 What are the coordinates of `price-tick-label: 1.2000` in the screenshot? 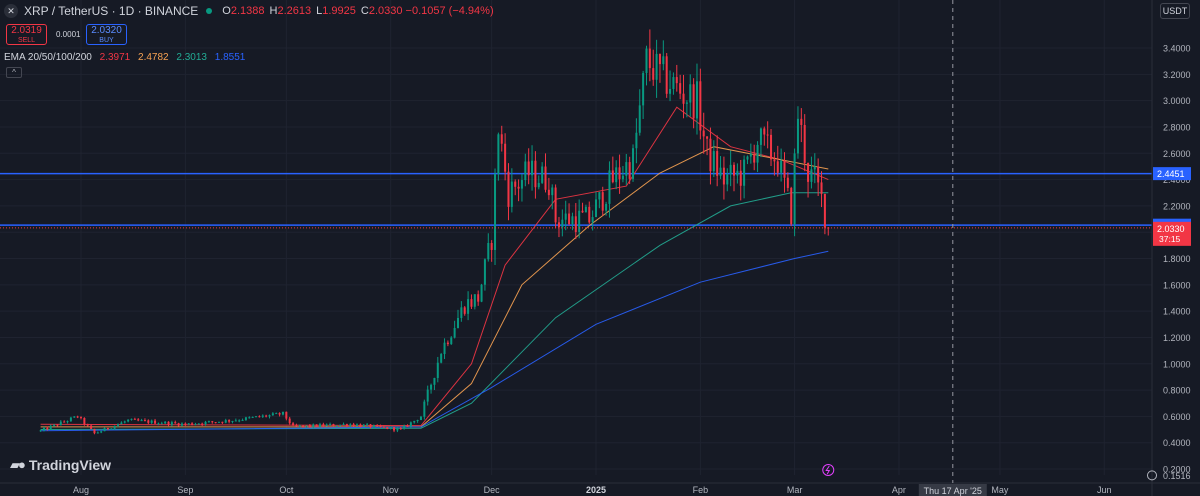 It's located at (1177, 338).